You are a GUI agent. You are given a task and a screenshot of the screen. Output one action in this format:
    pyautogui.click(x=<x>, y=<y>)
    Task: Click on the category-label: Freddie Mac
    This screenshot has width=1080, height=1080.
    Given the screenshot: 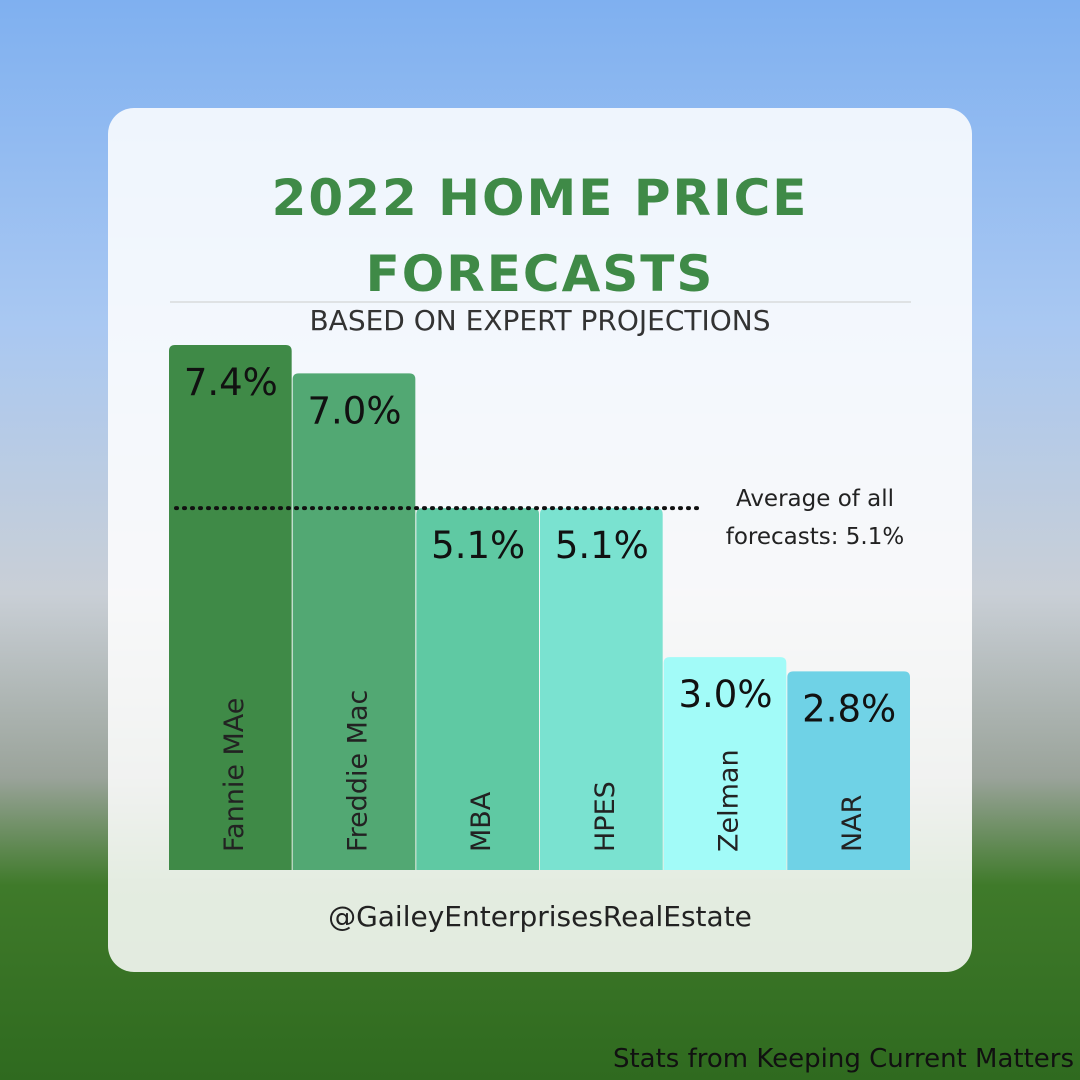 What is the action you would take?
    pyautogui.click(x=358, y=771)
    